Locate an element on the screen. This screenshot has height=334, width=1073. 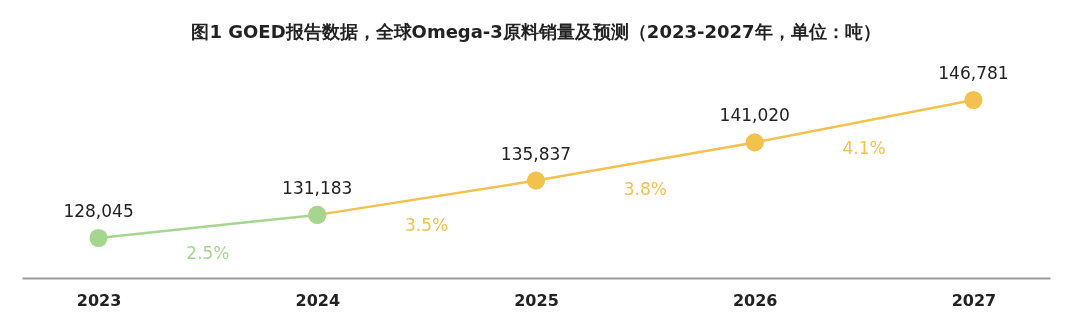
data-label: 131,183 is located at coordinates (317, 187).